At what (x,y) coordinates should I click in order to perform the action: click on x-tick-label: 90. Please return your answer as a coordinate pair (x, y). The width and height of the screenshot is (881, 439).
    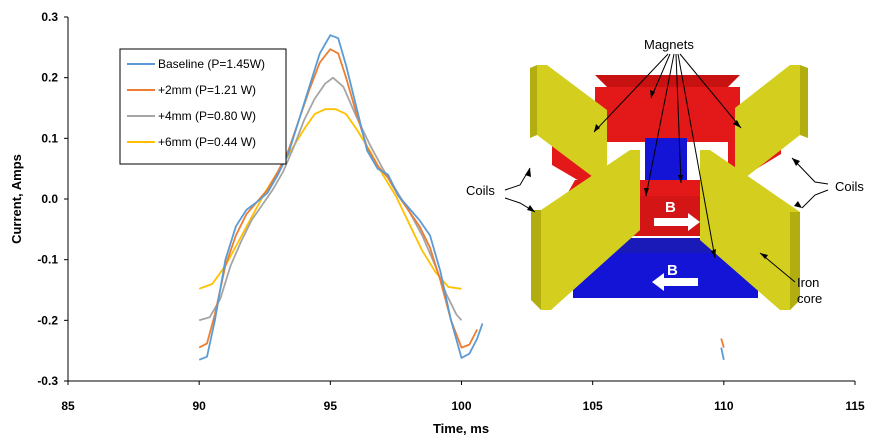
    Looking at the image, I should click on (199, 406).